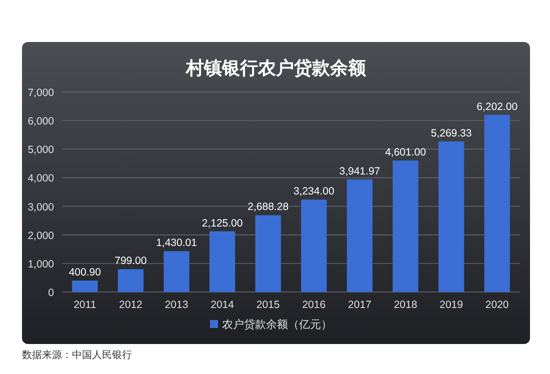  Describe the element at coordinates (359, 171) in the screenshot. I see `text: 3,941.97` at that location.